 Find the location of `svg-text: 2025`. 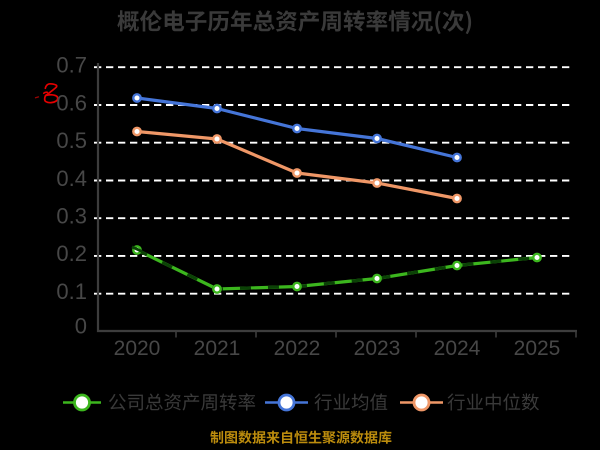

svg-text: 2025 is located at coordinates (537, 348).